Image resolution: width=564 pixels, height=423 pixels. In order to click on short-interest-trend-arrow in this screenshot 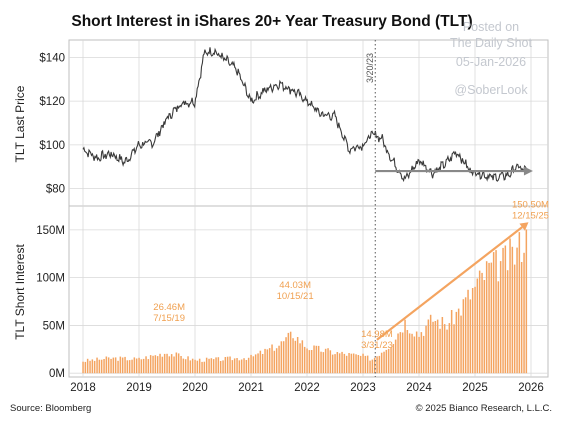, I will do `click(449, 283)`.